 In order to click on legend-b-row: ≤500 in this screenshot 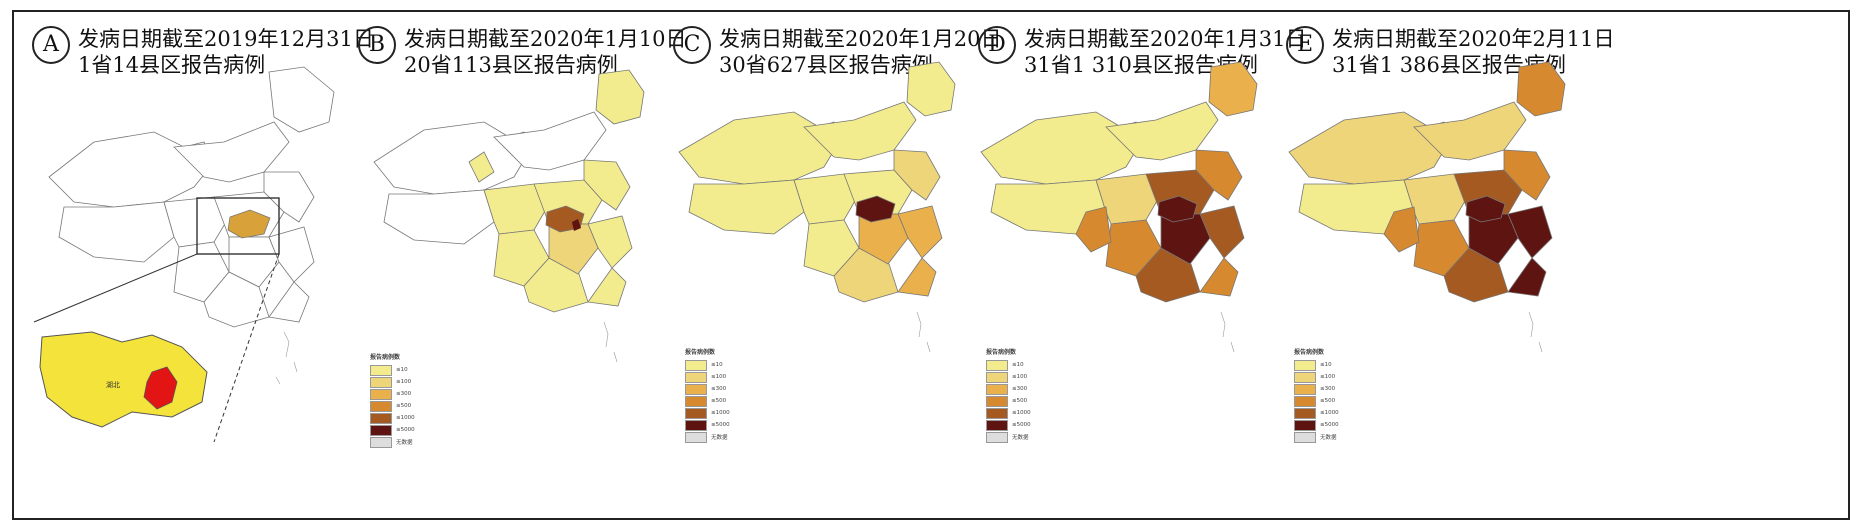, I will do `click(392, 406)`.